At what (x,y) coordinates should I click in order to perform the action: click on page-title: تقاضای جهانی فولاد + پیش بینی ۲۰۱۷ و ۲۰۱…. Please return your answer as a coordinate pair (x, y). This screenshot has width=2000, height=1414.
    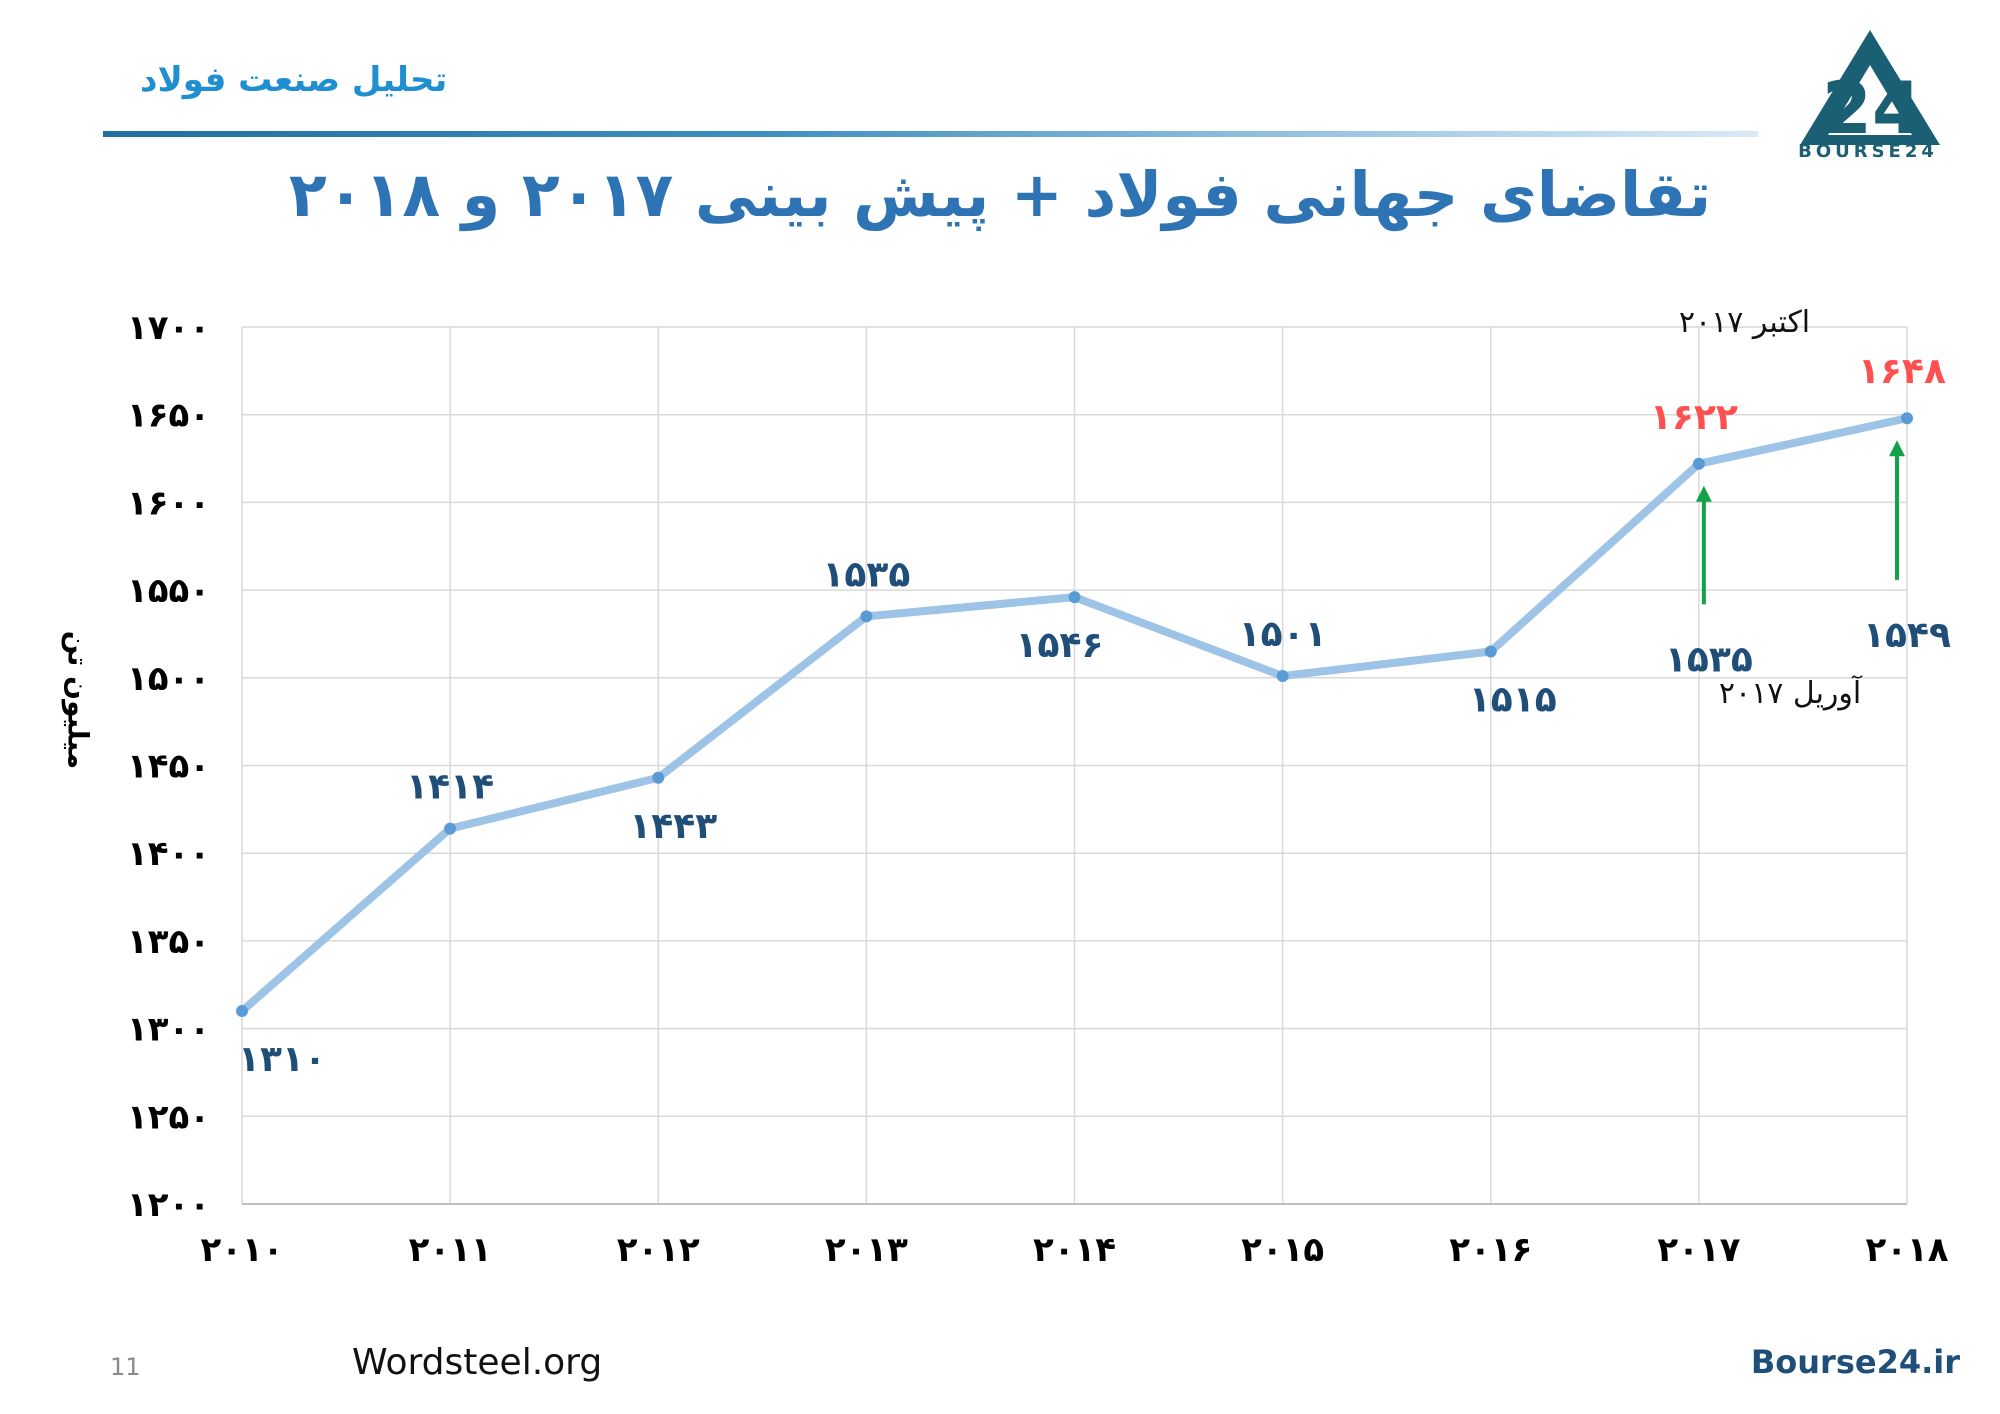
    Looking at the image, I should click on (1000, 194).